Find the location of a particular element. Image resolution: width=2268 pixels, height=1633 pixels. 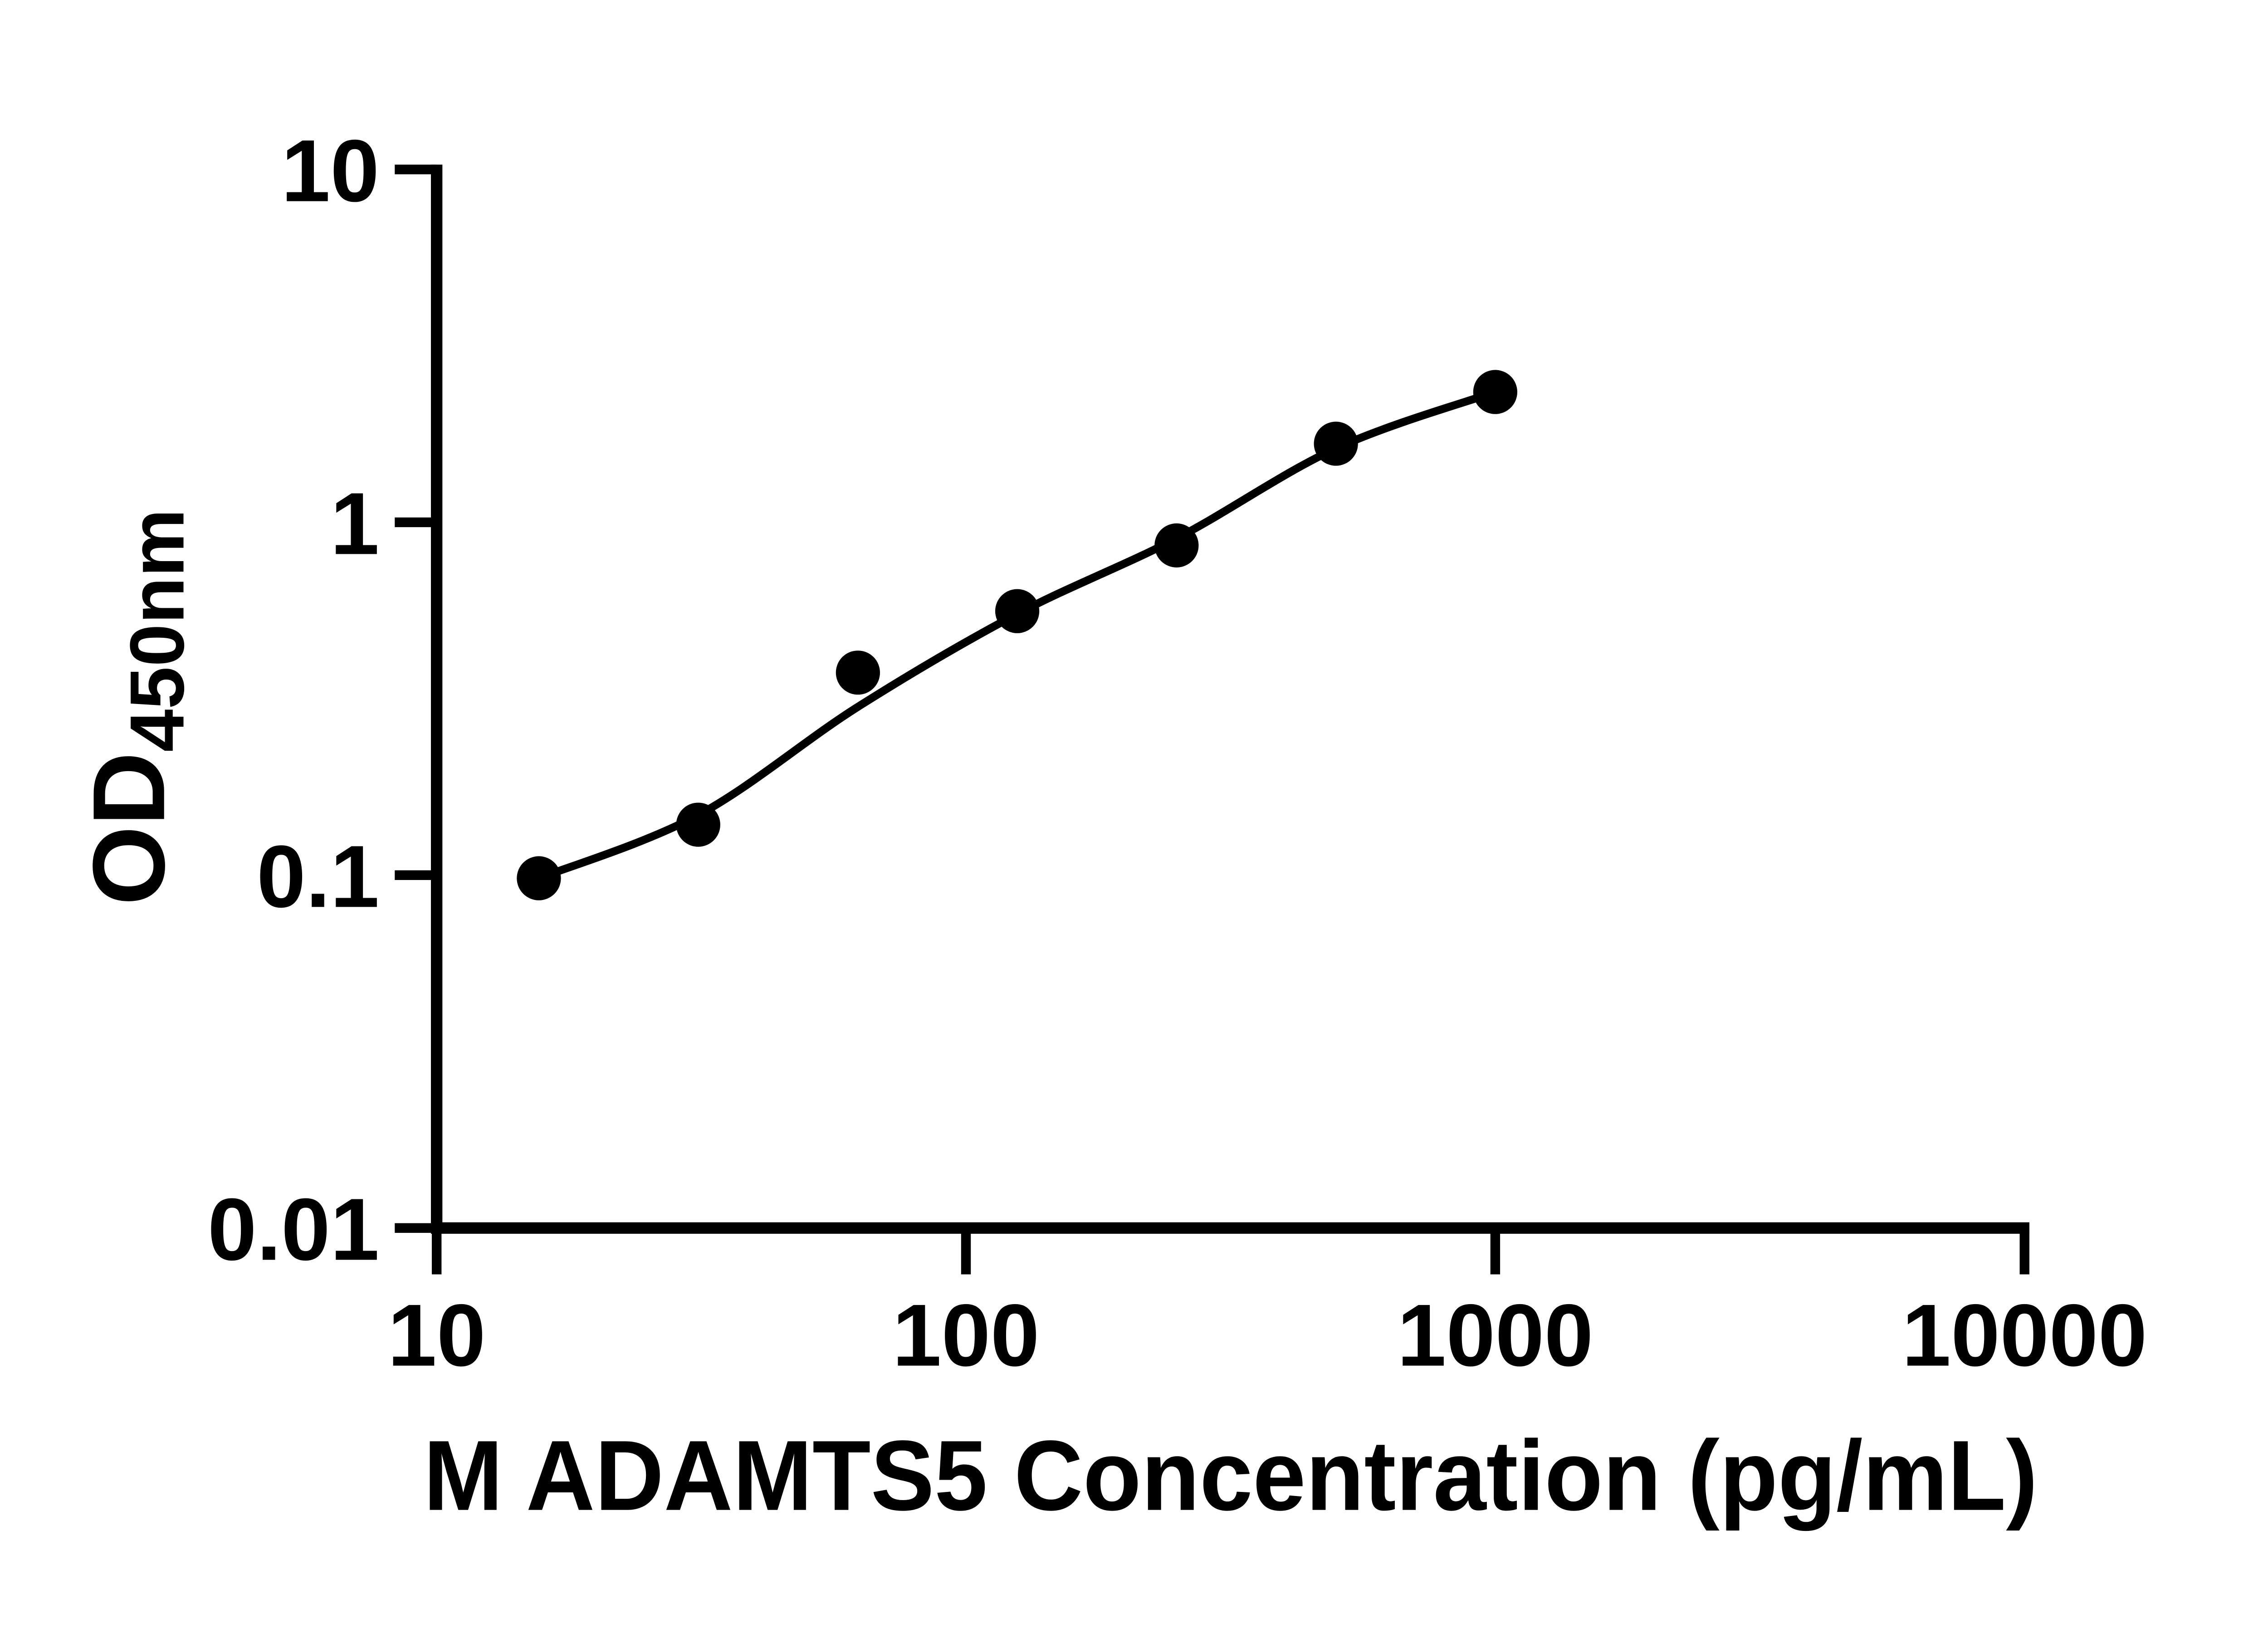

y-tick-label-10: 10 is located at coordinates (330, 171).